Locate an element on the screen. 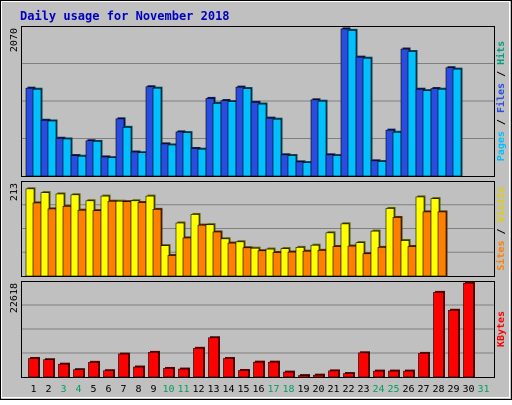 Image resolution: width=512 pixels, height=405 pixels. x-tick-label-day-30: 30 is located at coordinates (468, 389).